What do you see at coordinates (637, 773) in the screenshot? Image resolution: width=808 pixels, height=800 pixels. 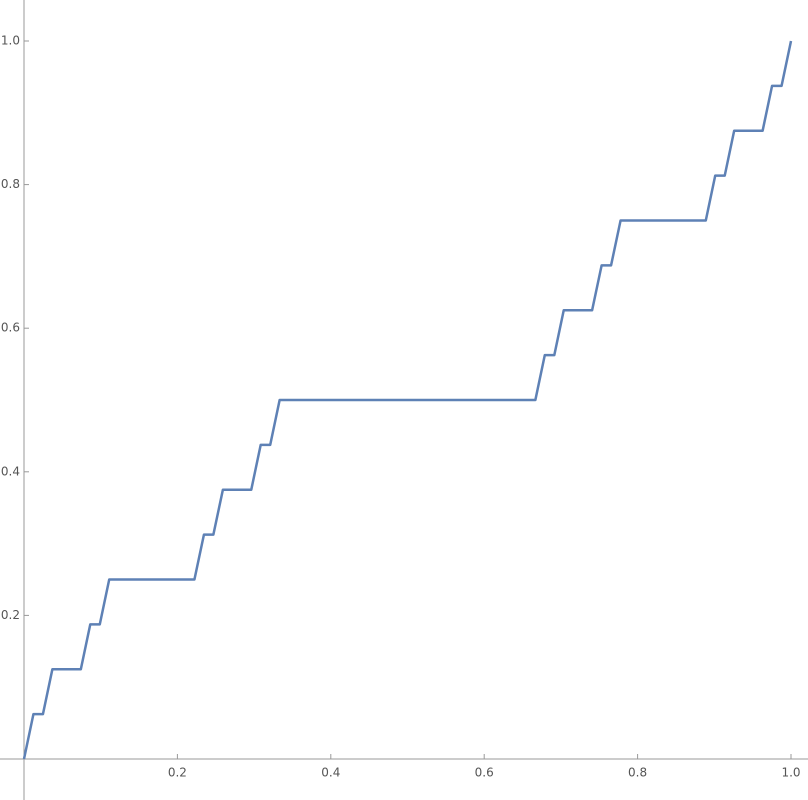 I see `x-tick-label: 0.8` at bounding box center [637, 773].